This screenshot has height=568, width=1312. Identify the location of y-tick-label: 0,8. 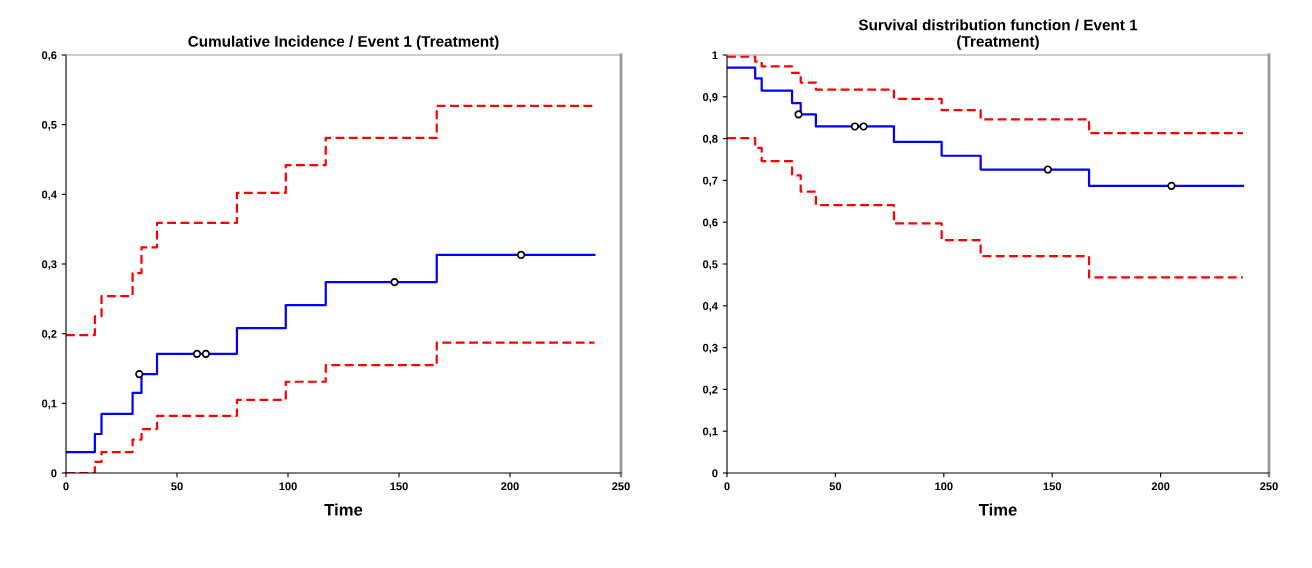
(710, 139).